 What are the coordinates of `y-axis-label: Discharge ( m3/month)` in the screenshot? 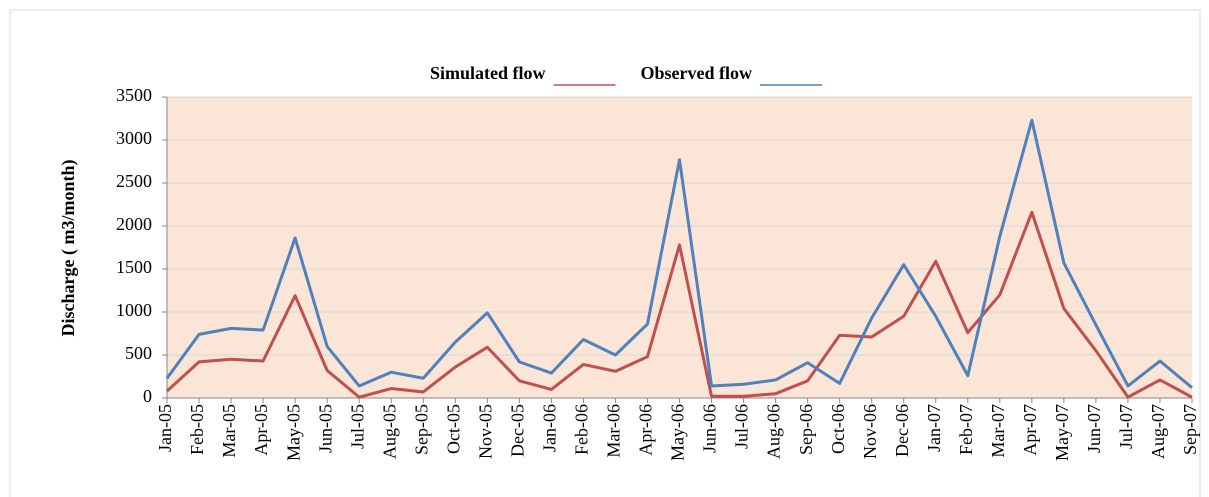 It's located at (68, 248).